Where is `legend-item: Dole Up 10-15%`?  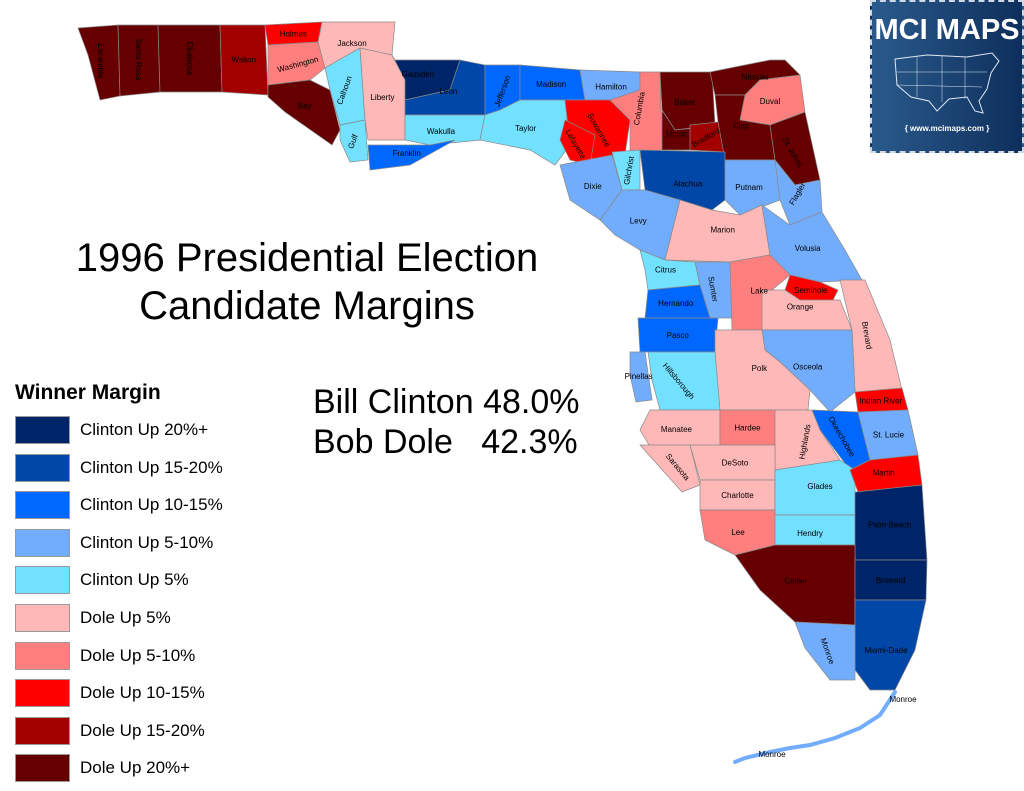 legend-item: Dole Up 10-15% is located at coordinates (110, 693).